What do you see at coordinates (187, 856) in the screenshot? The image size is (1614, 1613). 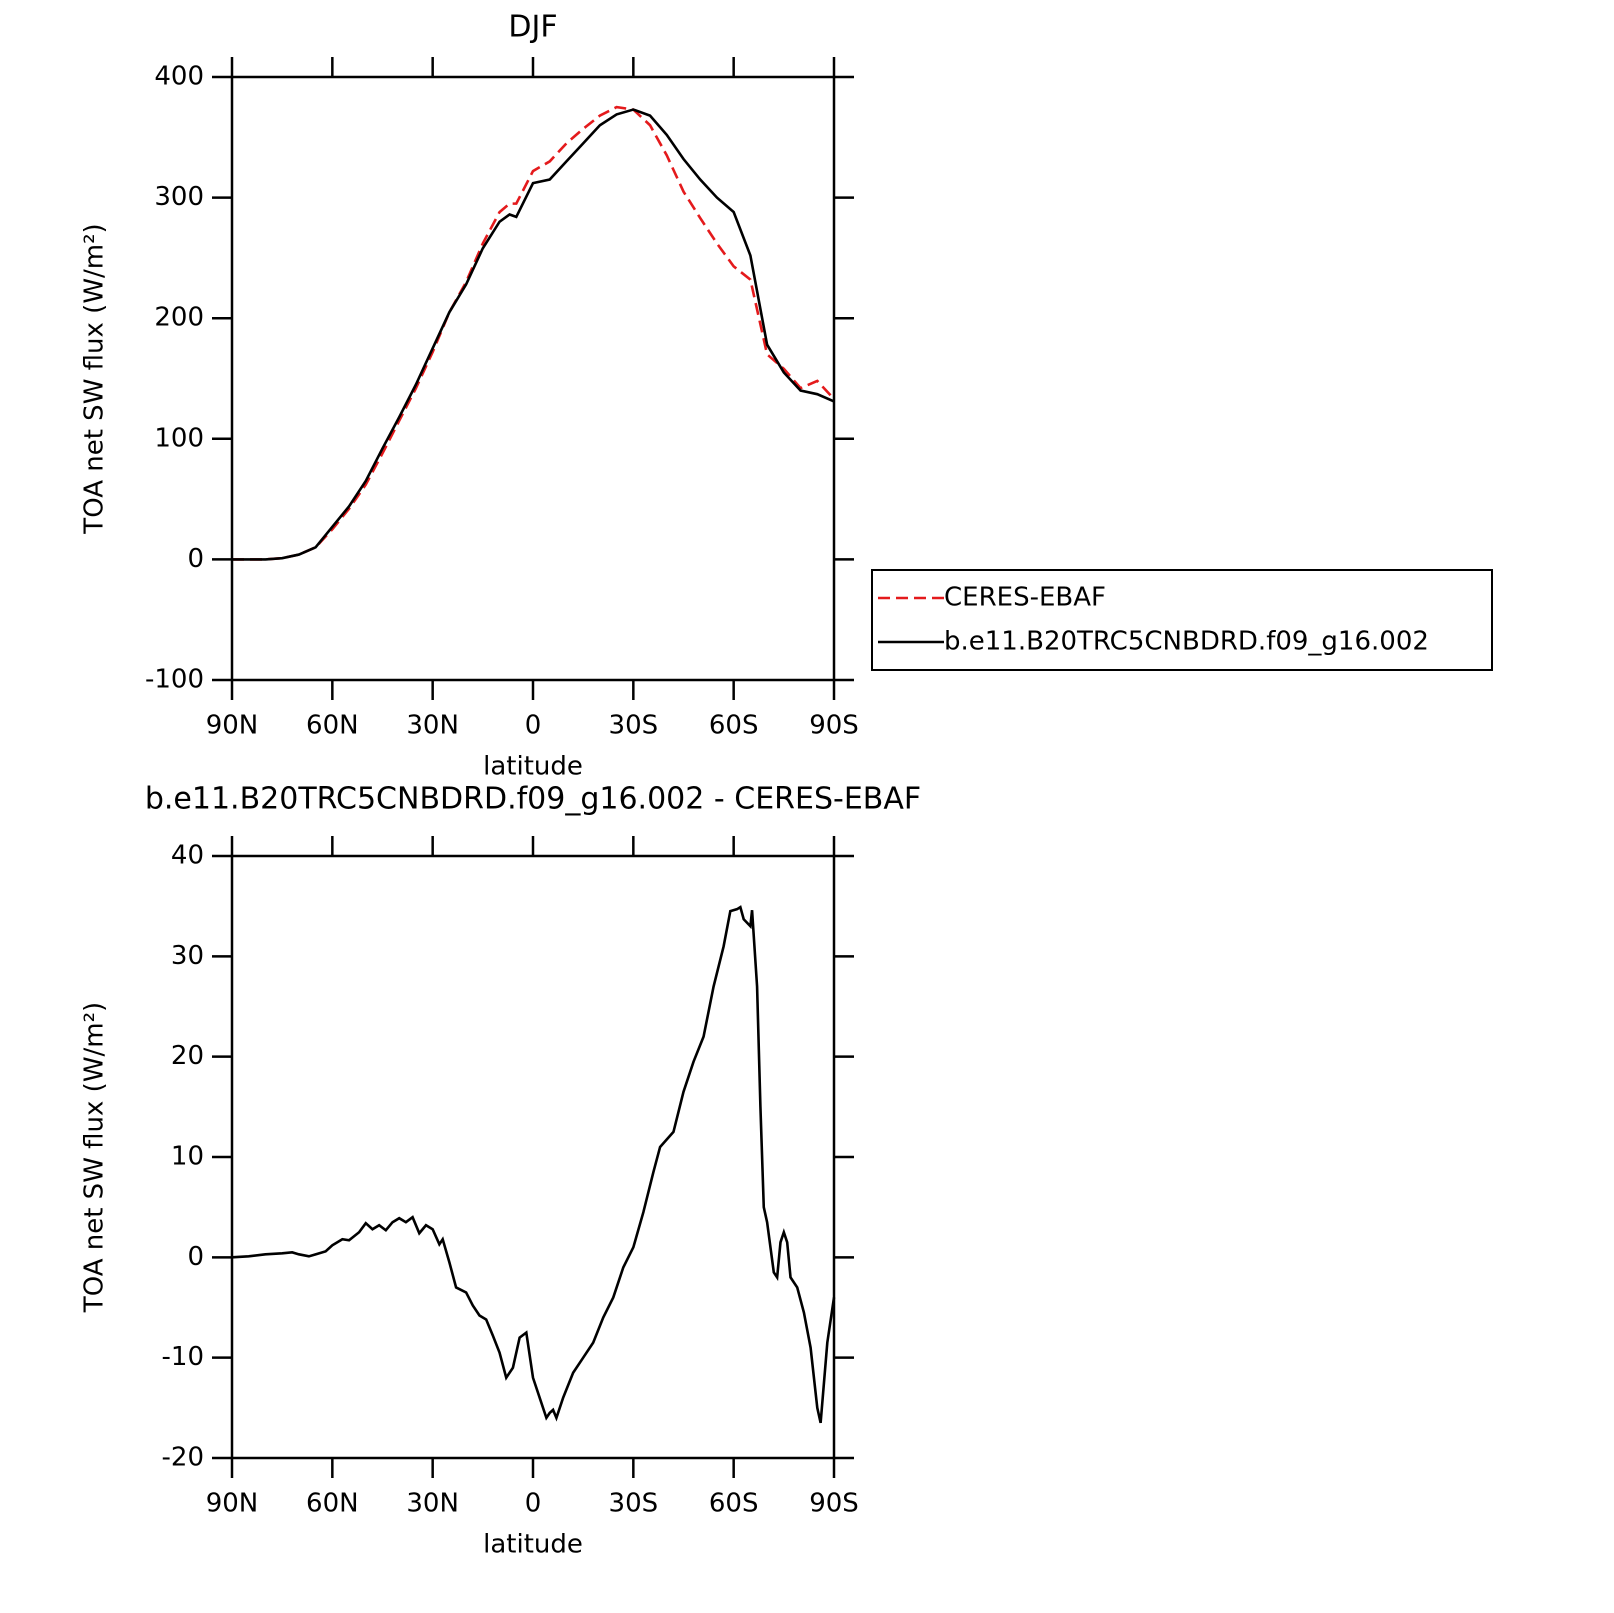 I see `y-tick-label: 40` at bounding box center [187, 856].